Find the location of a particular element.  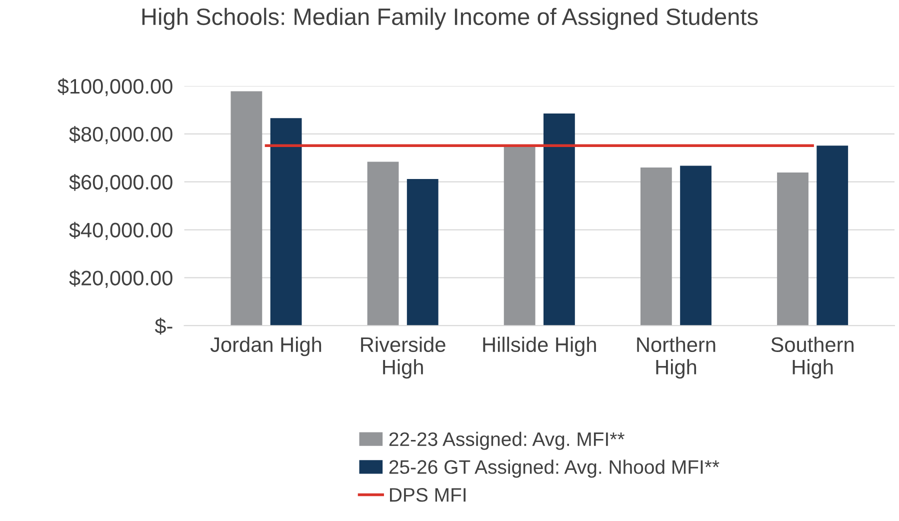

x-tick-label: Southern High is located at coordinates (812, 357).